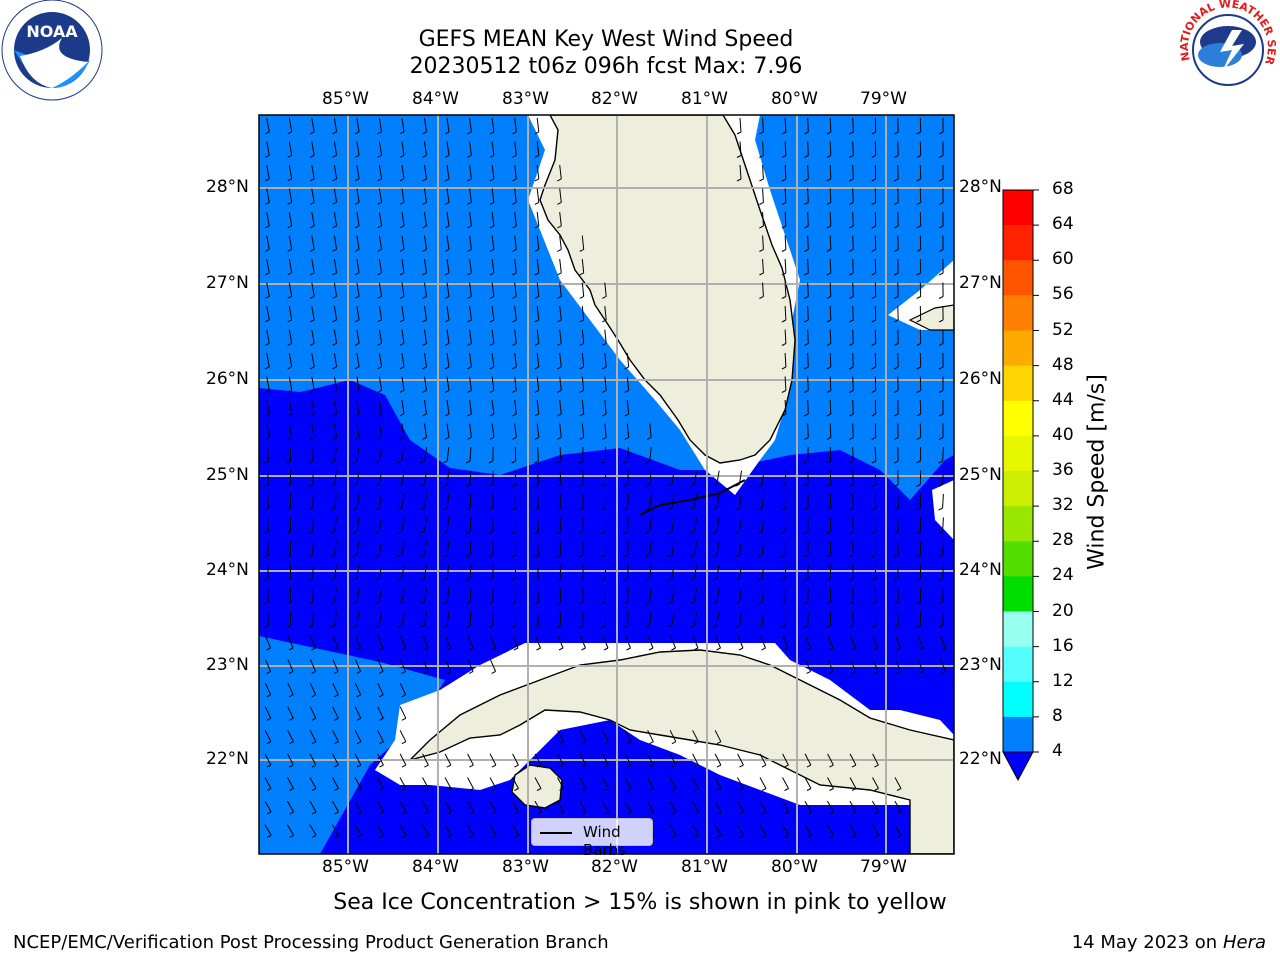 This screenshot has width=1280, height=960. What do you see at coordinates (1063, 610) in the screenshot?
I see `colorbar-tick-label: 20` at bounding box center [1063, 610].